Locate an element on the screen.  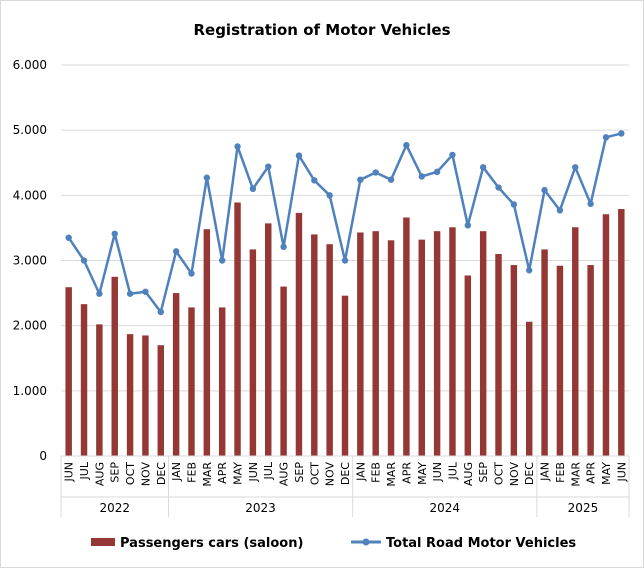
chart-title: Registration of Motor Vehicles is located at coordinates (321, 30).